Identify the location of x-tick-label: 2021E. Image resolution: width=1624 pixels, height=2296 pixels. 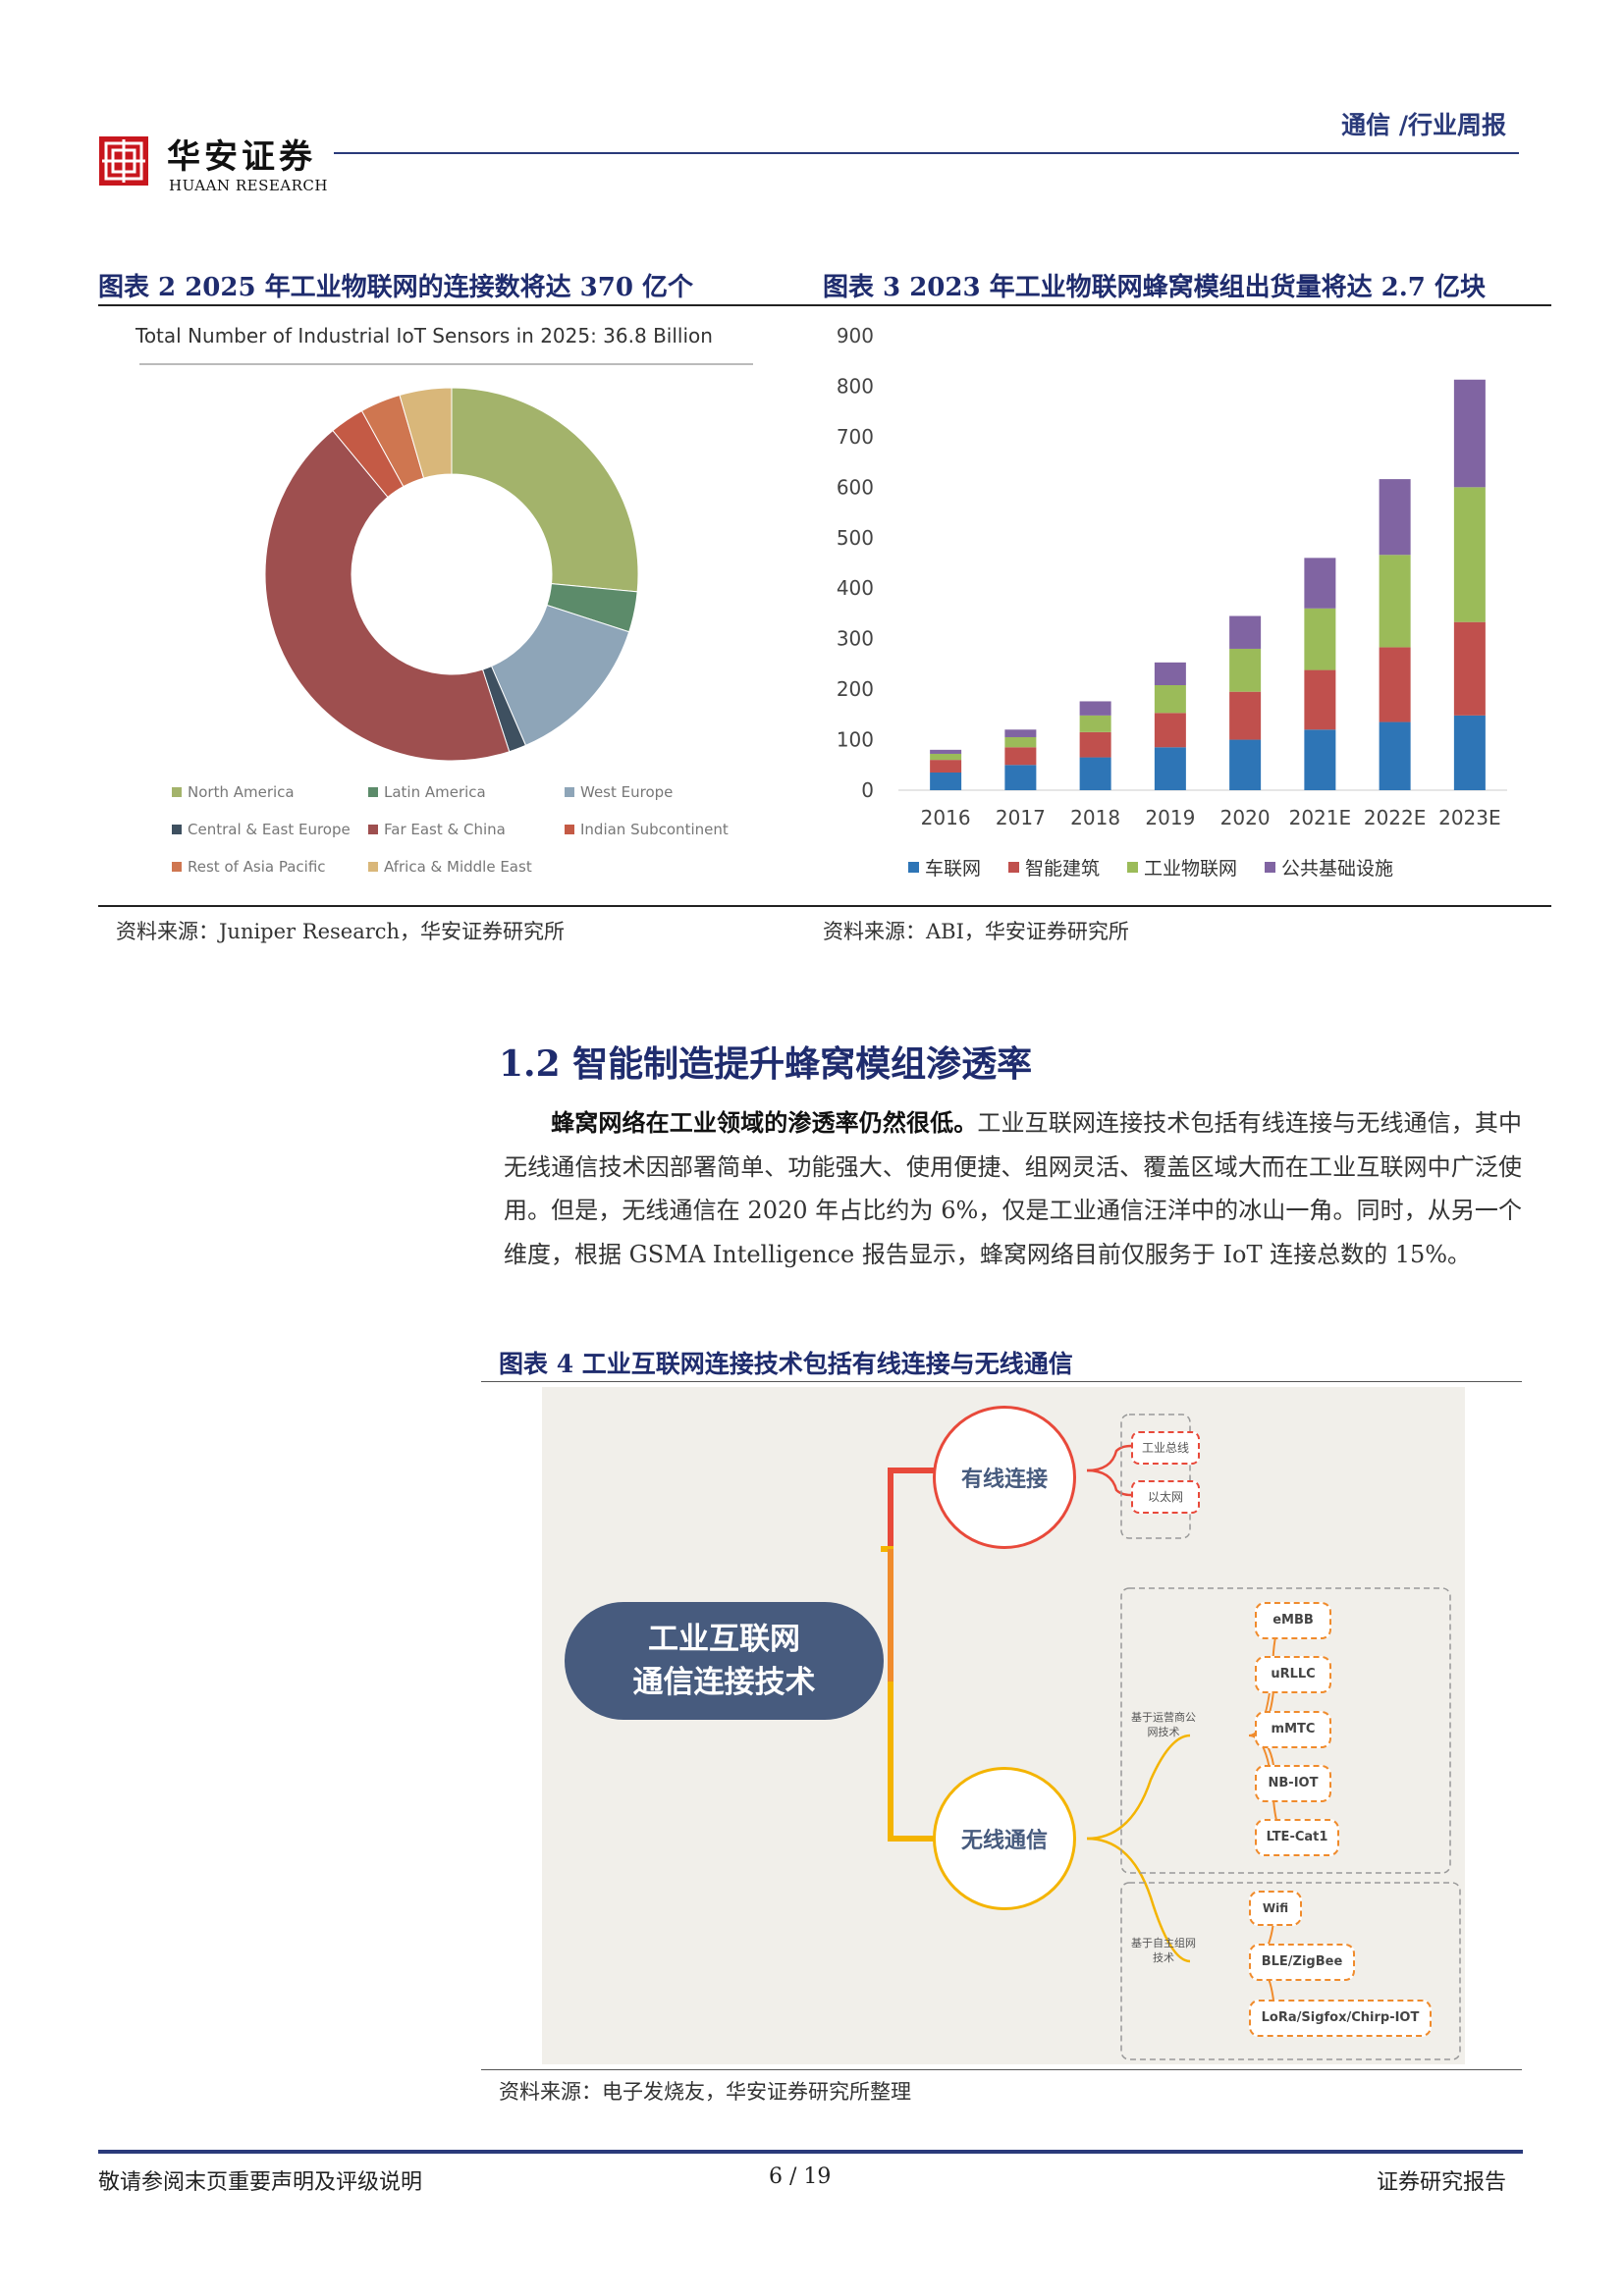
(1320, 817).